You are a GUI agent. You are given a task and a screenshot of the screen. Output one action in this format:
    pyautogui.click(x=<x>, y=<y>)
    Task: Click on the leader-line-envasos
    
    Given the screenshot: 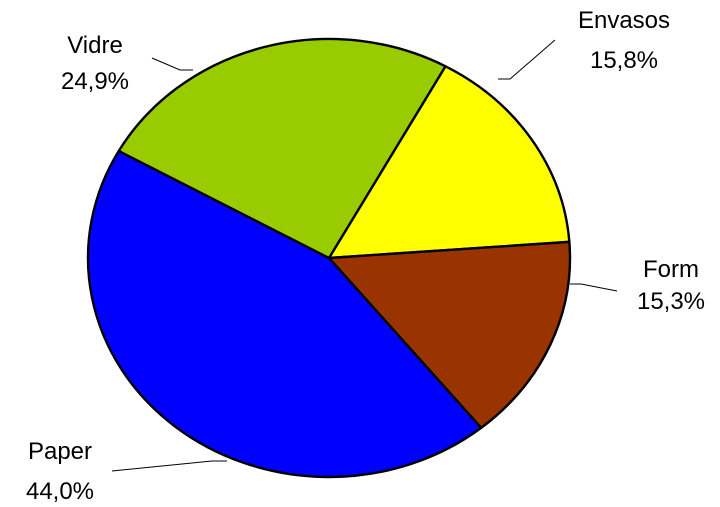 What is the action you would take?
    pyautogui.click(x=527, y=59)
    